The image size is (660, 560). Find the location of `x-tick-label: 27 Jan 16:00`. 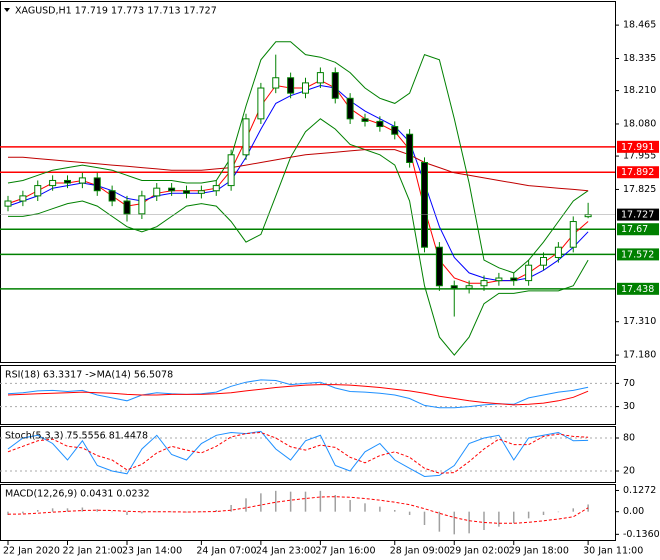

x-tick-label: 27 Jan 16:00 is located at coordinates (345, 551).